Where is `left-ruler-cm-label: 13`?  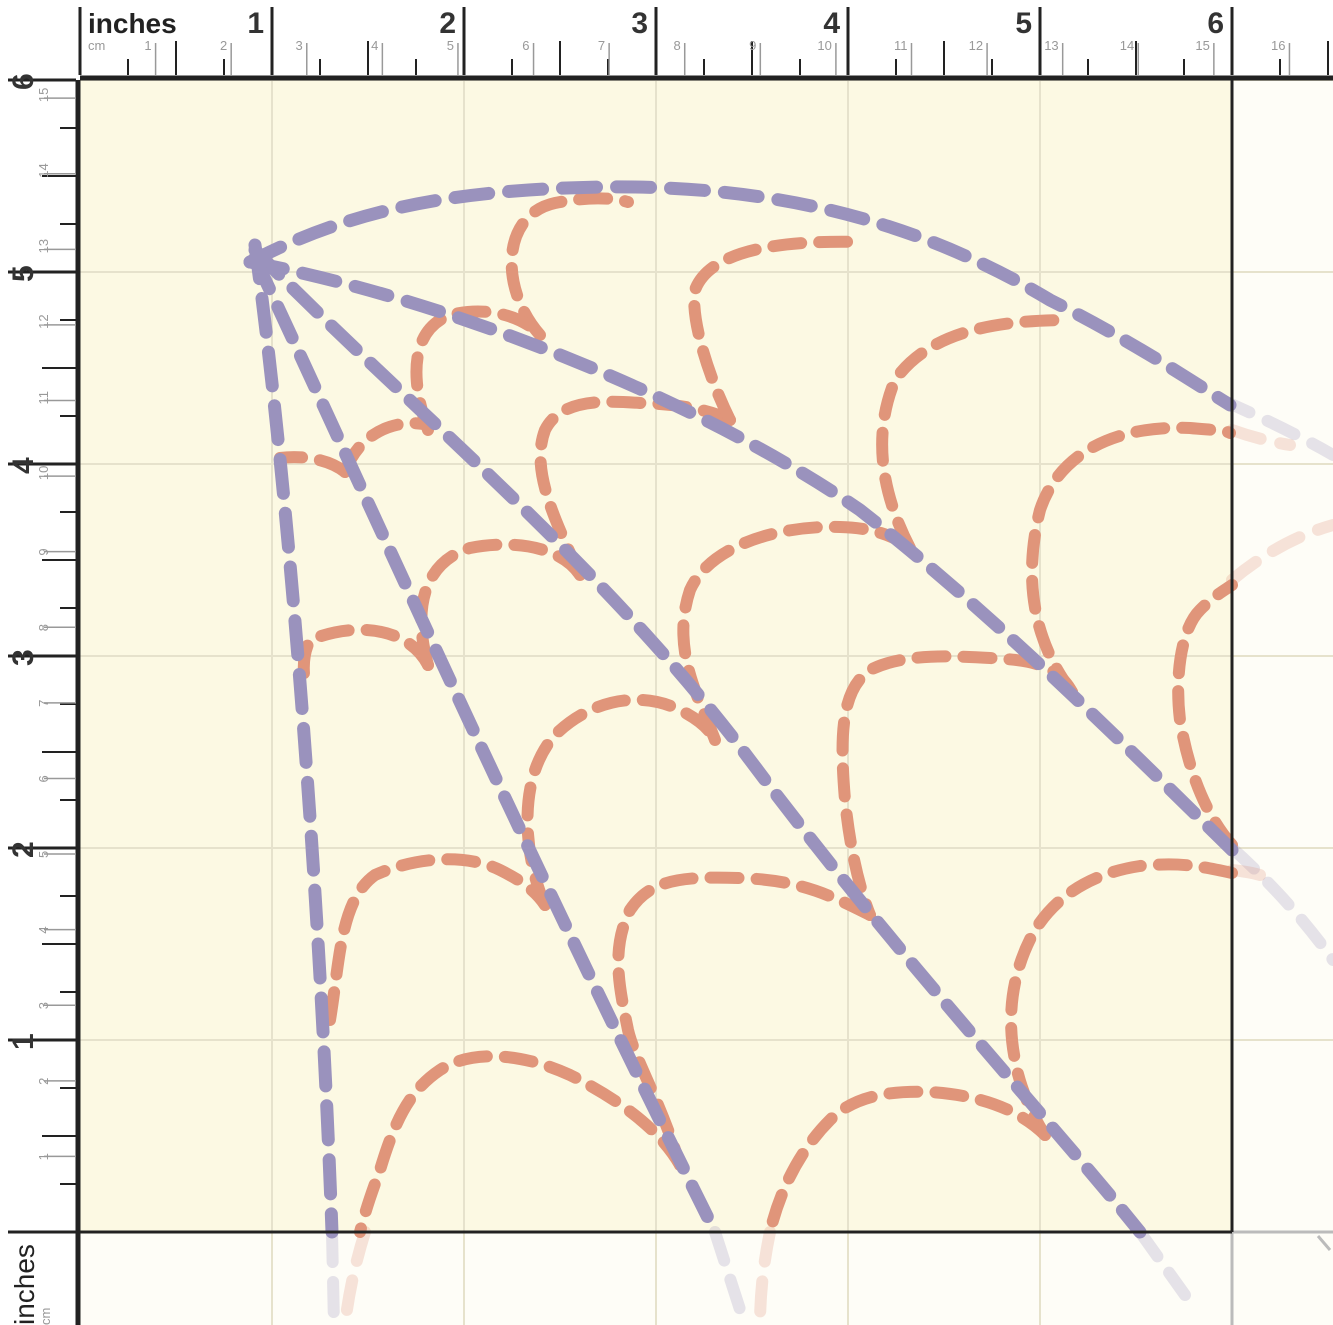 left-ruler-cm-label: 13 is located at coordinates (43, 246).